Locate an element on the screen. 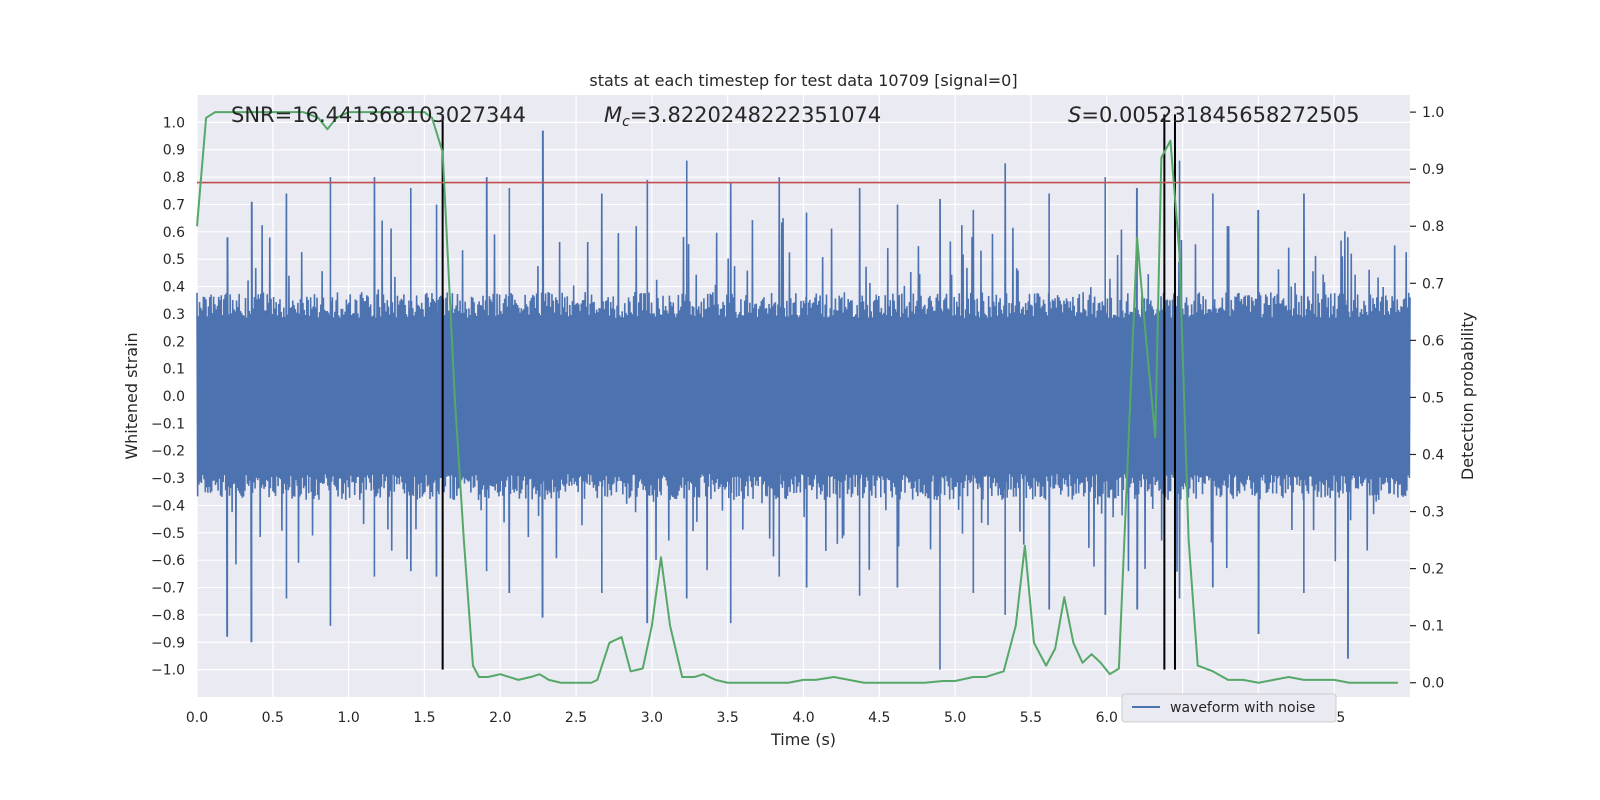 Image resolution: width=1600 pixels, height=800 pixels. y2-tick-label: 0.5 is located at coordinates (1433, 398).